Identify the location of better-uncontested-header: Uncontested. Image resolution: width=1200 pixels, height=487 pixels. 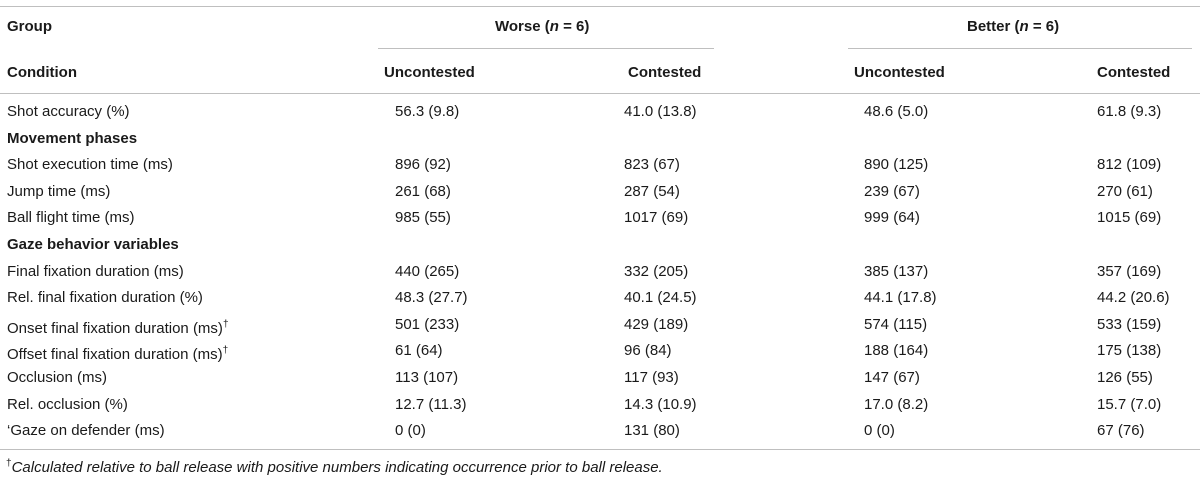
(899, 72).